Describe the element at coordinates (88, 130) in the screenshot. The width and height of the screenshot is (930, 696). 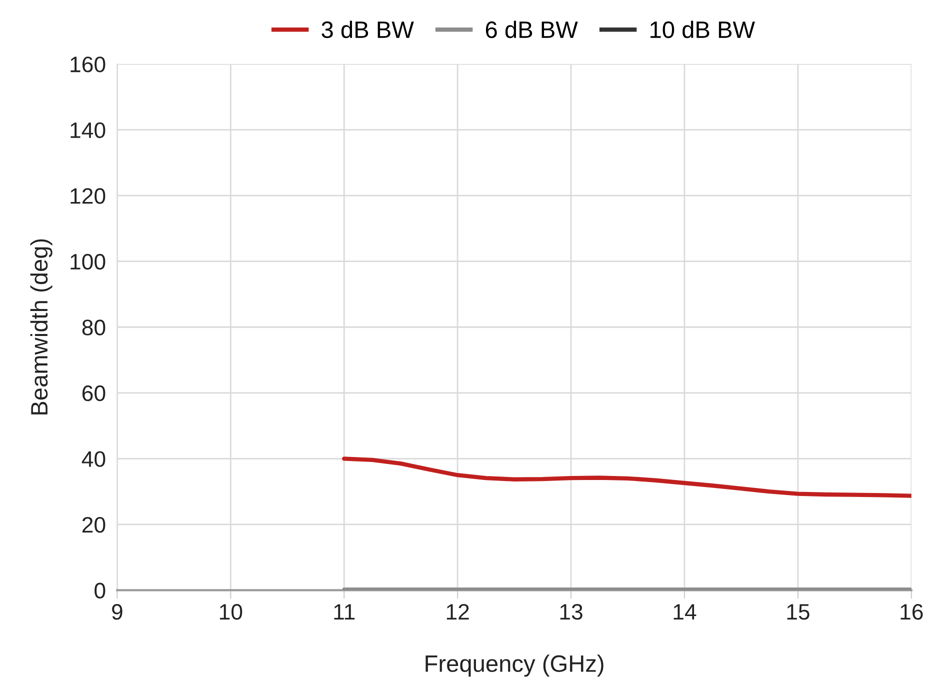
I see `y-tick-label: 140` at that location.